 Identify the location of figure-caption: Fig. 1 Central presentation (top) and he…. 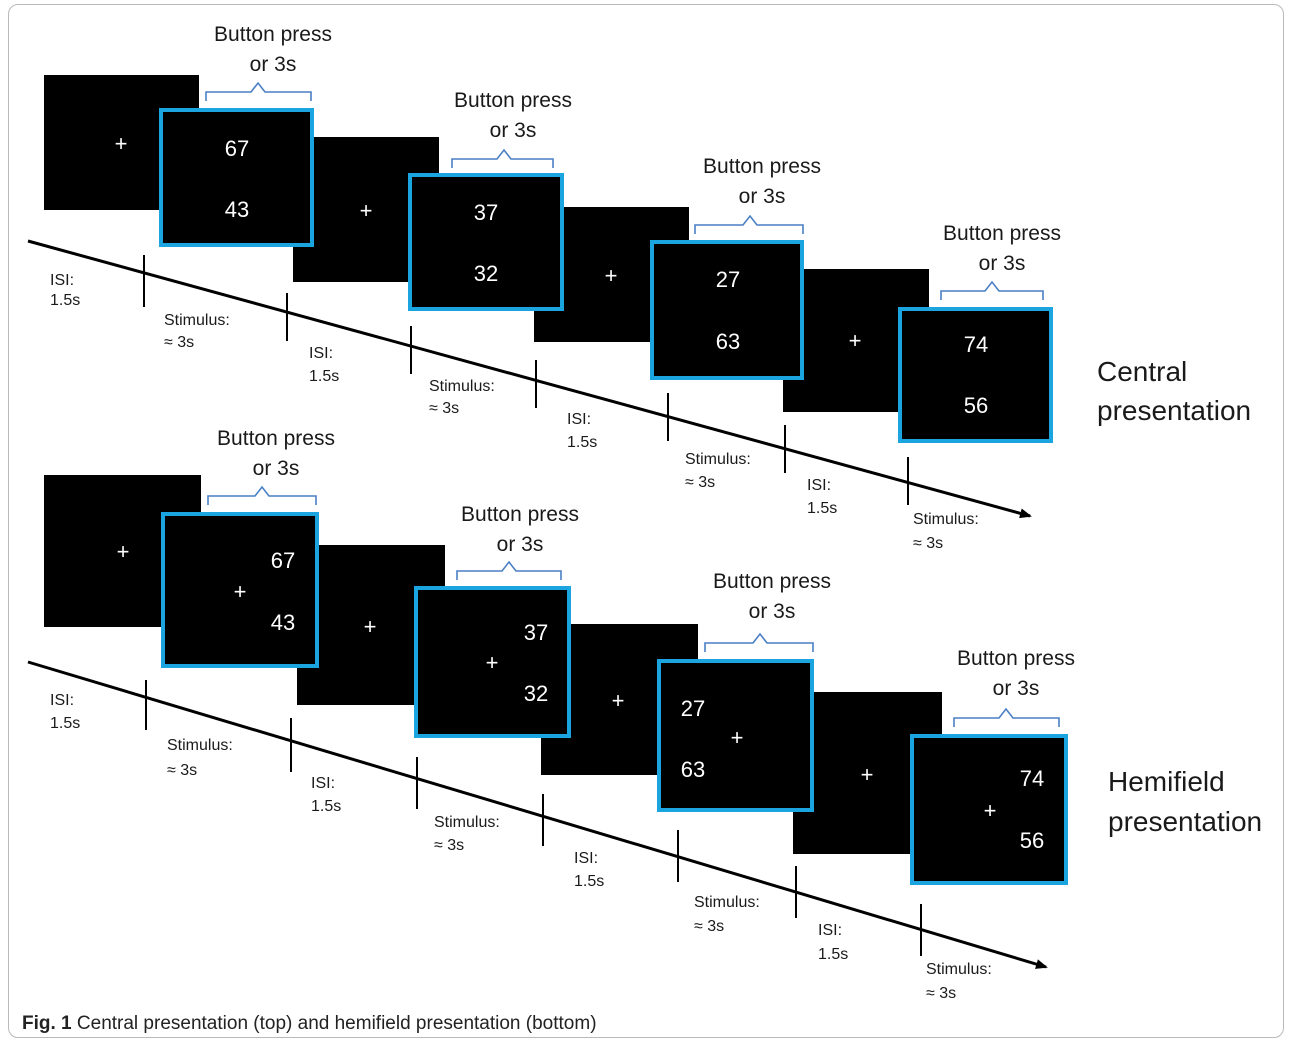
(309, 1024).